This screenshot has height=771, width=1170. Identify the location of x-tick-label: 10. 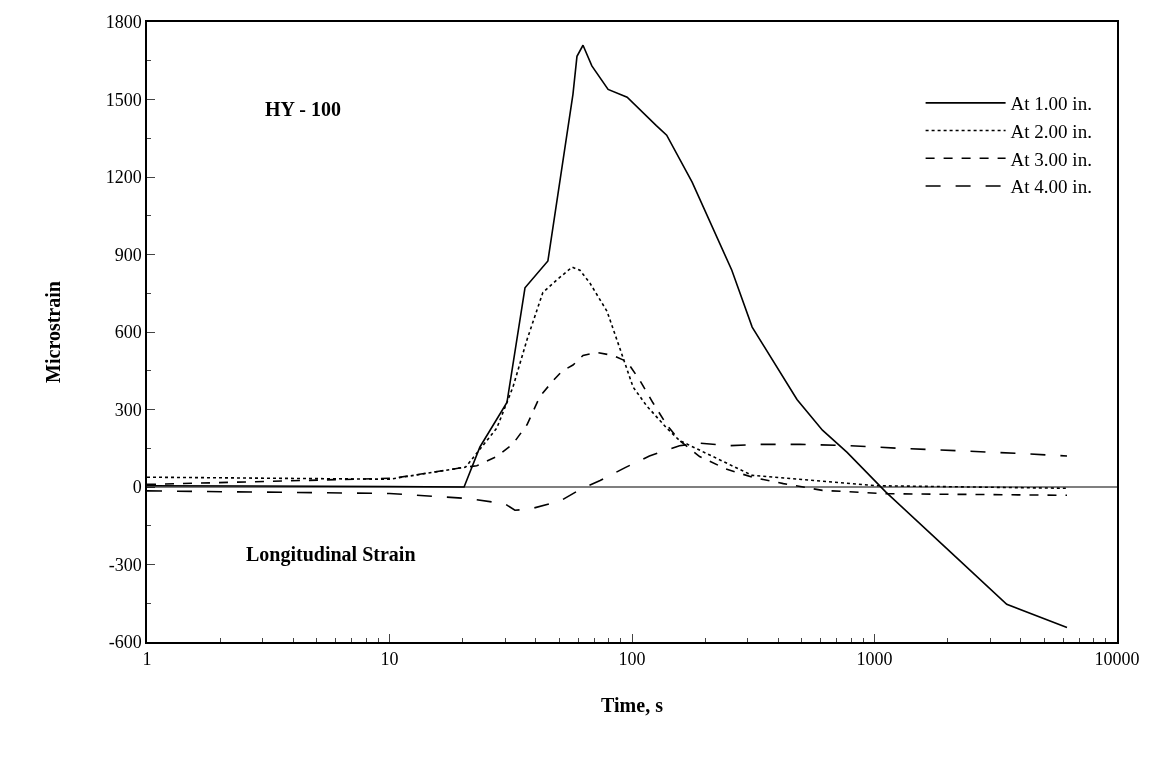
(389, 659).